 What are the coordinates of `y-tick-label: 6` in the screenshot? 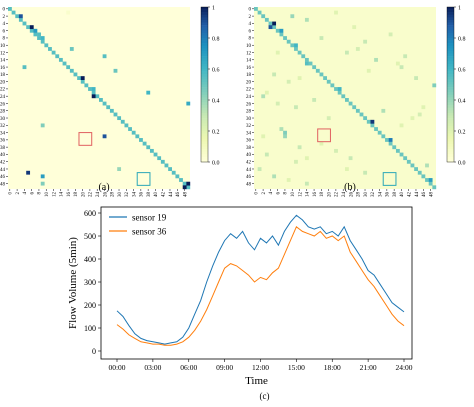 It's located at (4, 31).